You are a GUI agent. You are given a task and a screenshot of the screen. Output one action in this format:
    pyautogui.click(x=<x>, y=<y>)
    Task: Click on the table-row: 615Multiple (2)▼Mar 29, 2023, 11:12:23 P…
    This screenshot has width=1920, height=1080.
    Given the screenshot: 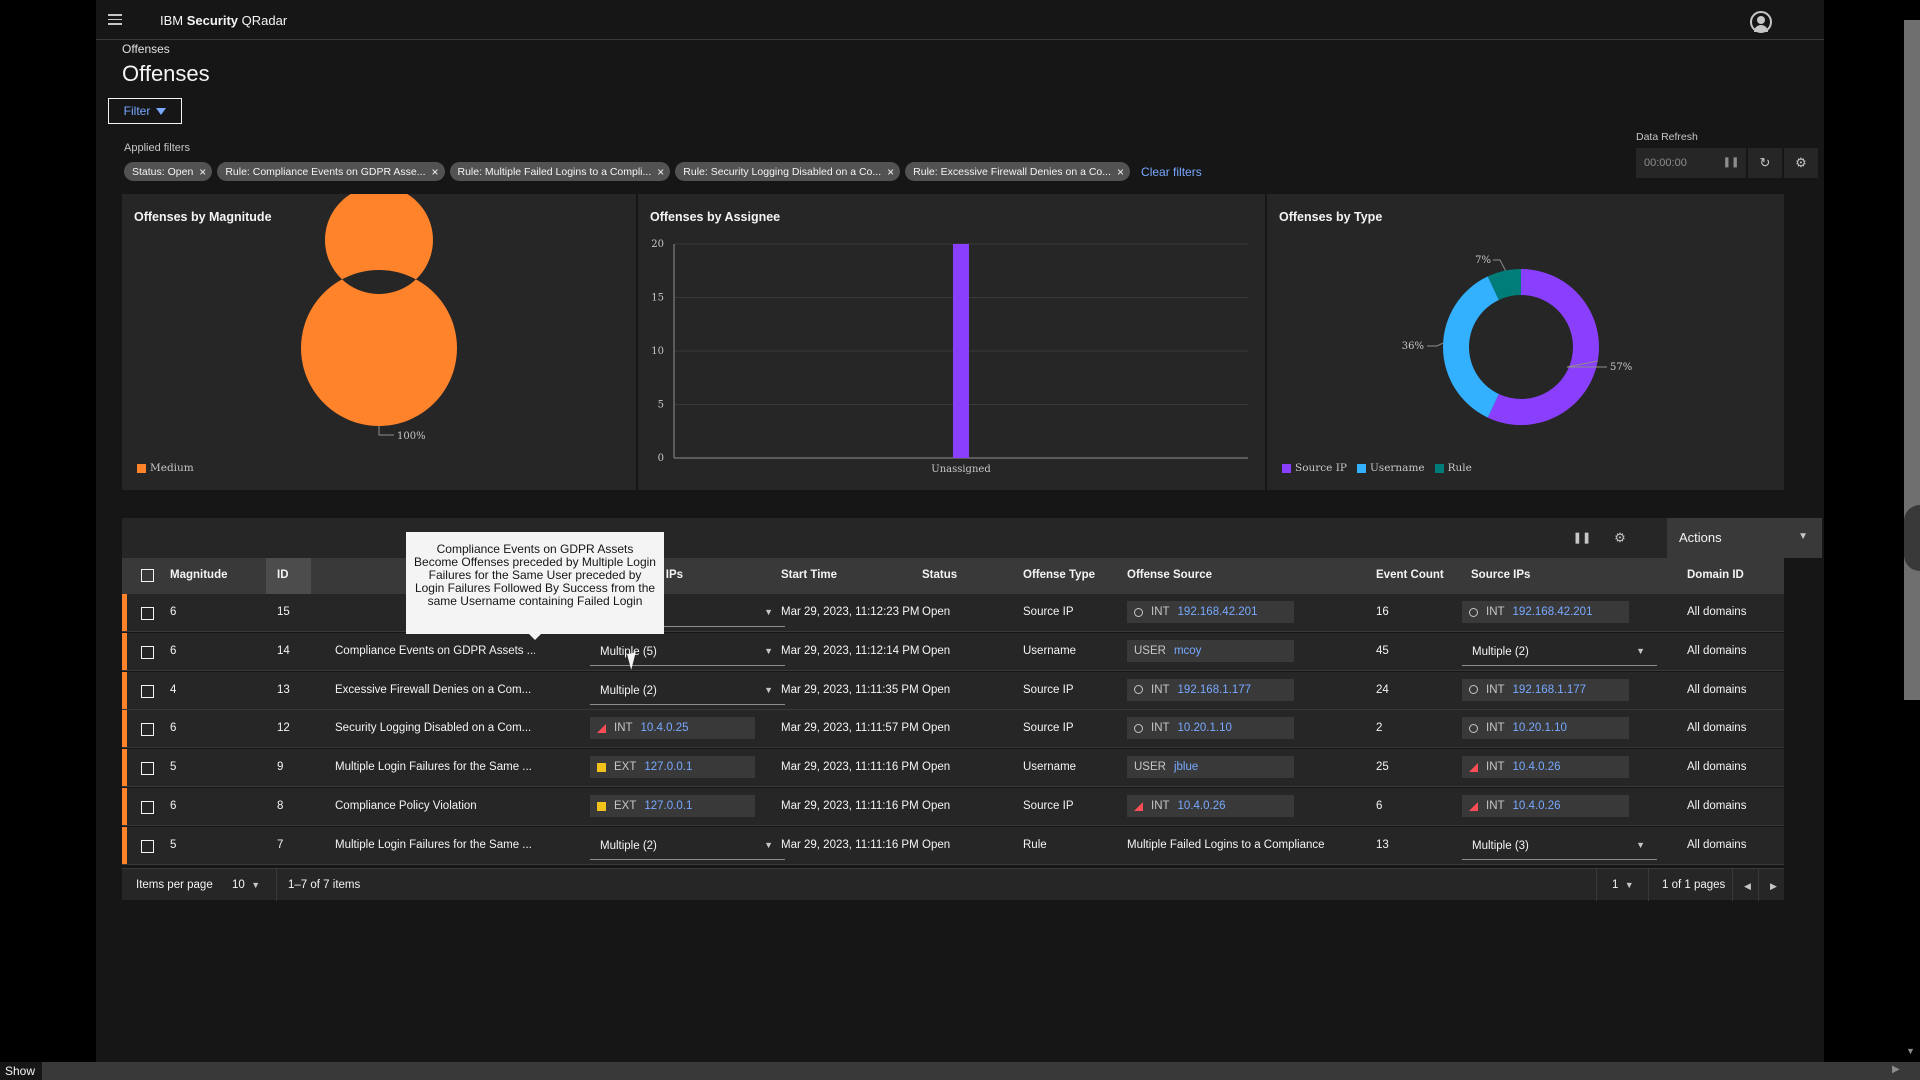 What is the action you would take?
    pyautogui.click(x=953, y=613)
    